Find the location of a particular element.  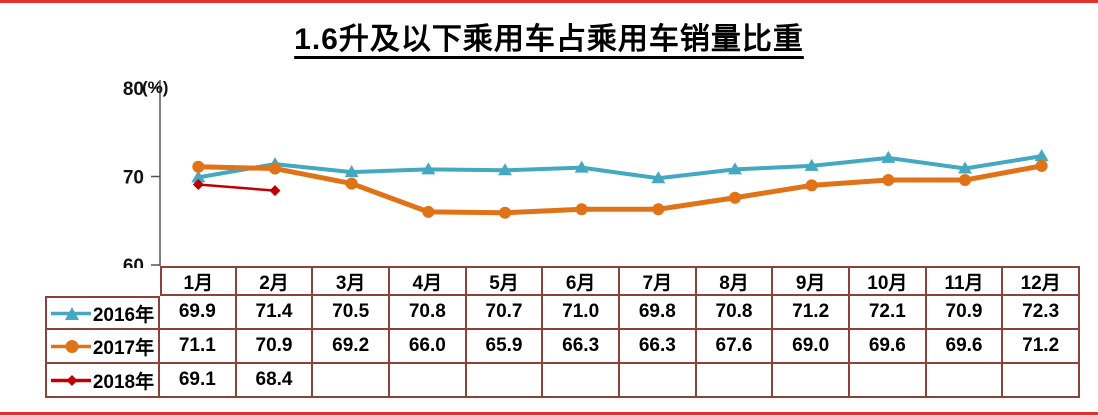

month-header-cell: 1月 is located at coordinates (198, 281).